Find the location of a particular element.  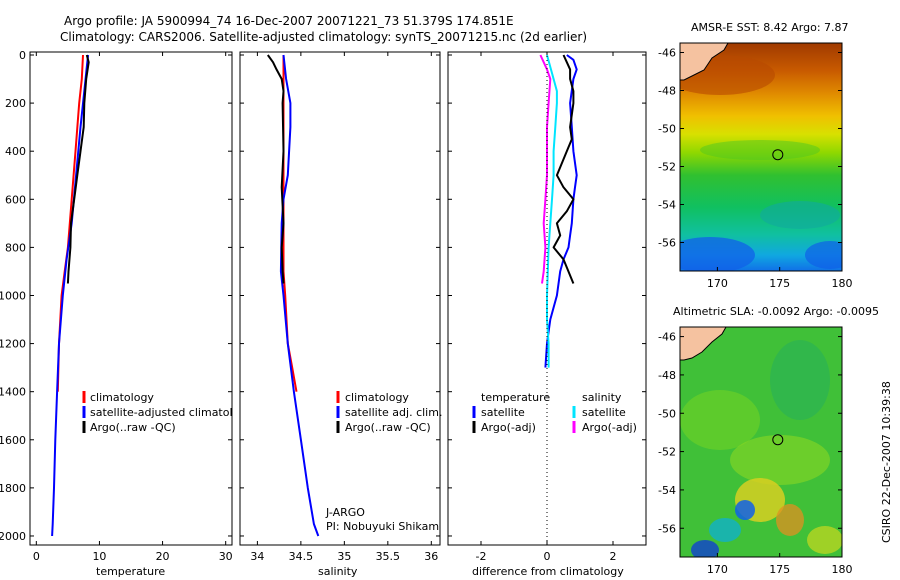

xtick-label: 34 is located at coordinates (257, 556).